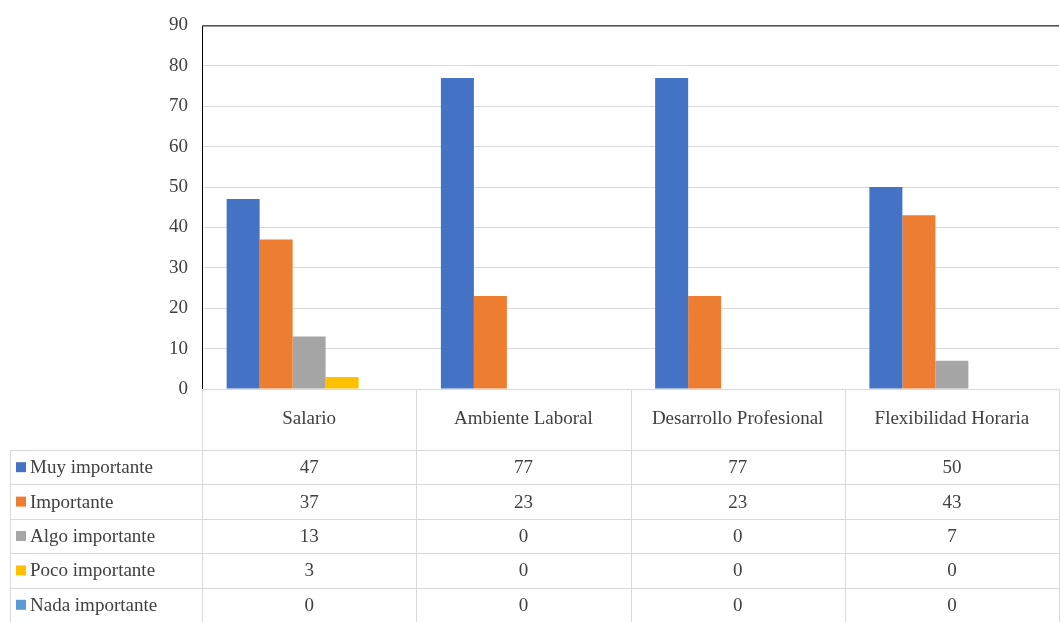 This screenshot has height=622, width=1060. I want to click on data-label: 3, so click(309, 570).